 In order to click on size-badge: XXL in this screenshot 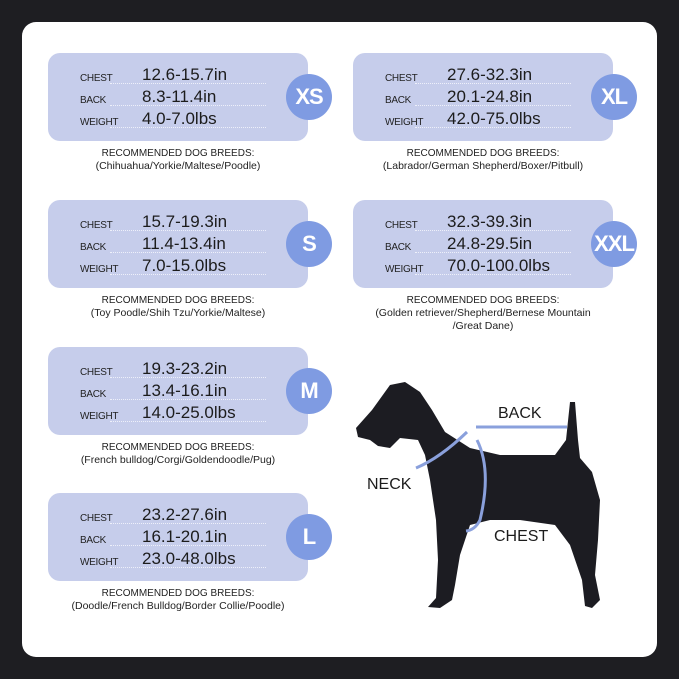, I will do `click(614, 244)`.